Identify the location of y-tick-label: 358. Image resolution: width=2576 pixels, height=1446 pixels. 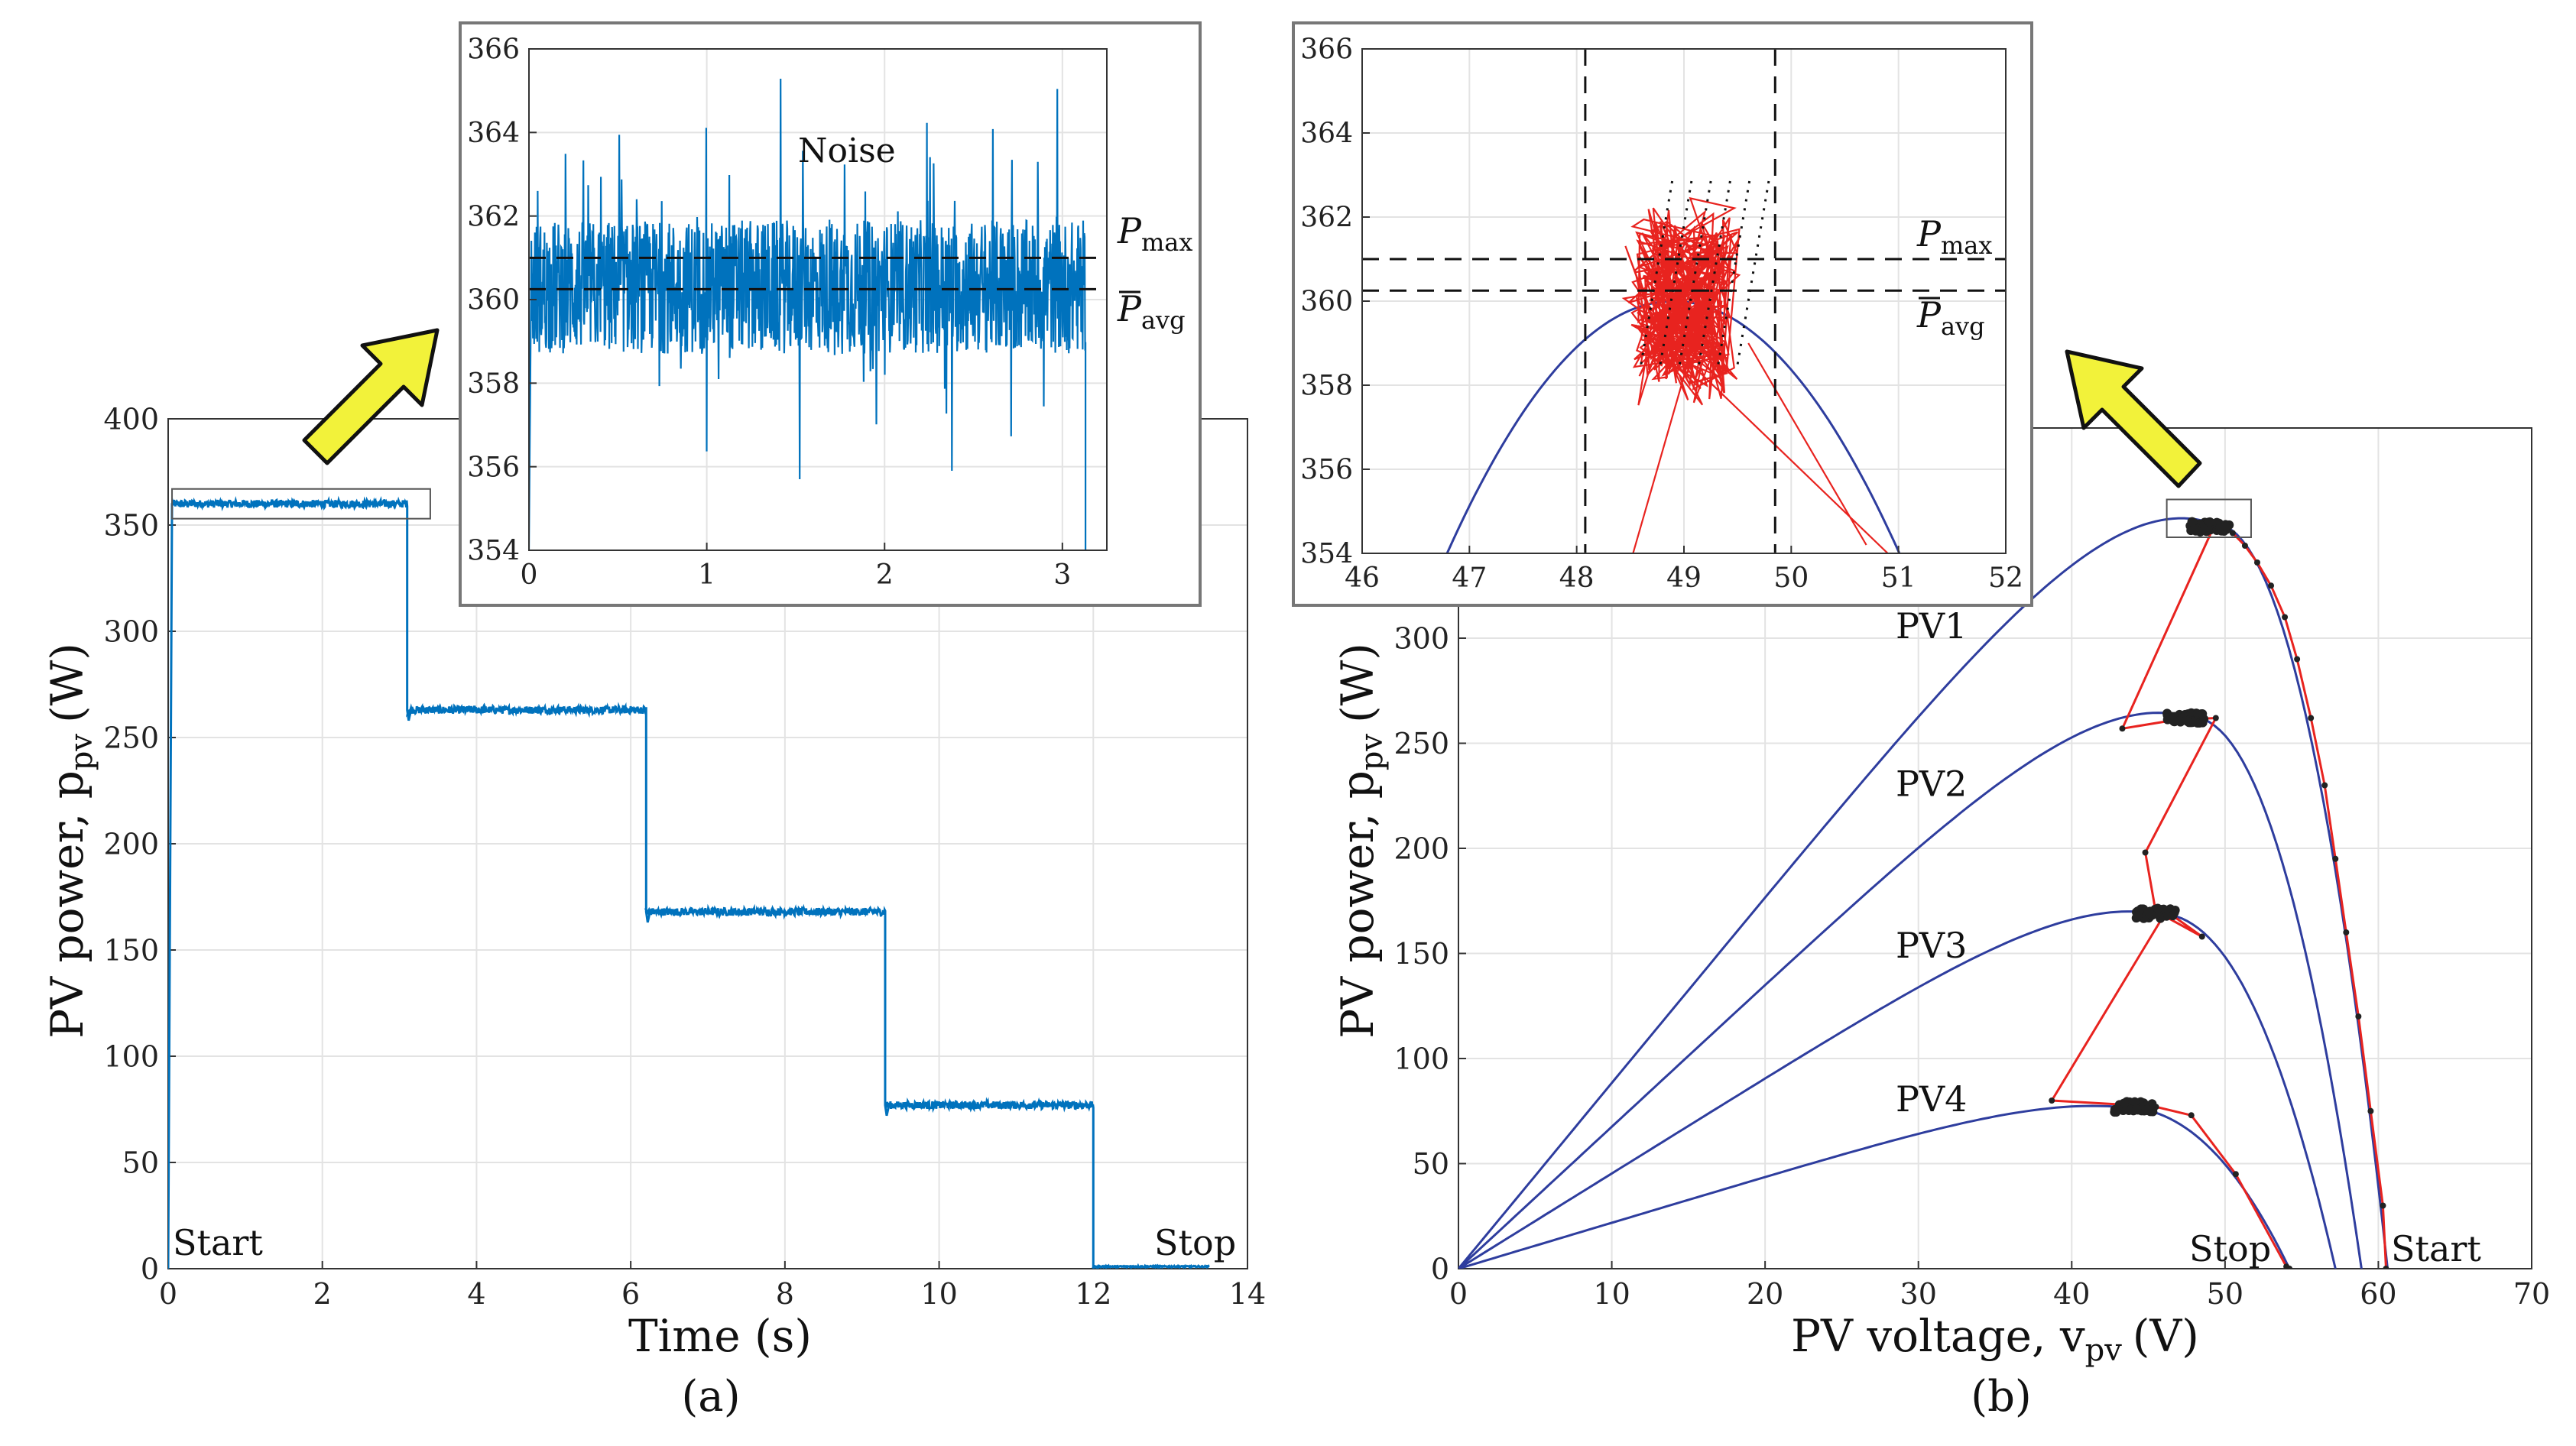
(493, 384).